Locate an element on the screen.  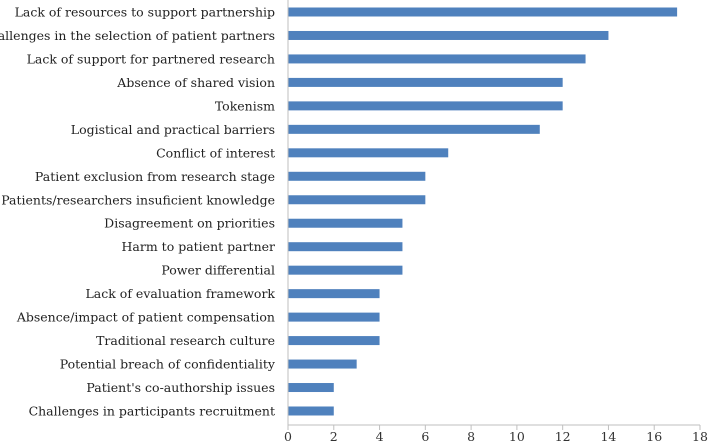
category-label: Harm to patient partner is located at coordinates (198, 246).